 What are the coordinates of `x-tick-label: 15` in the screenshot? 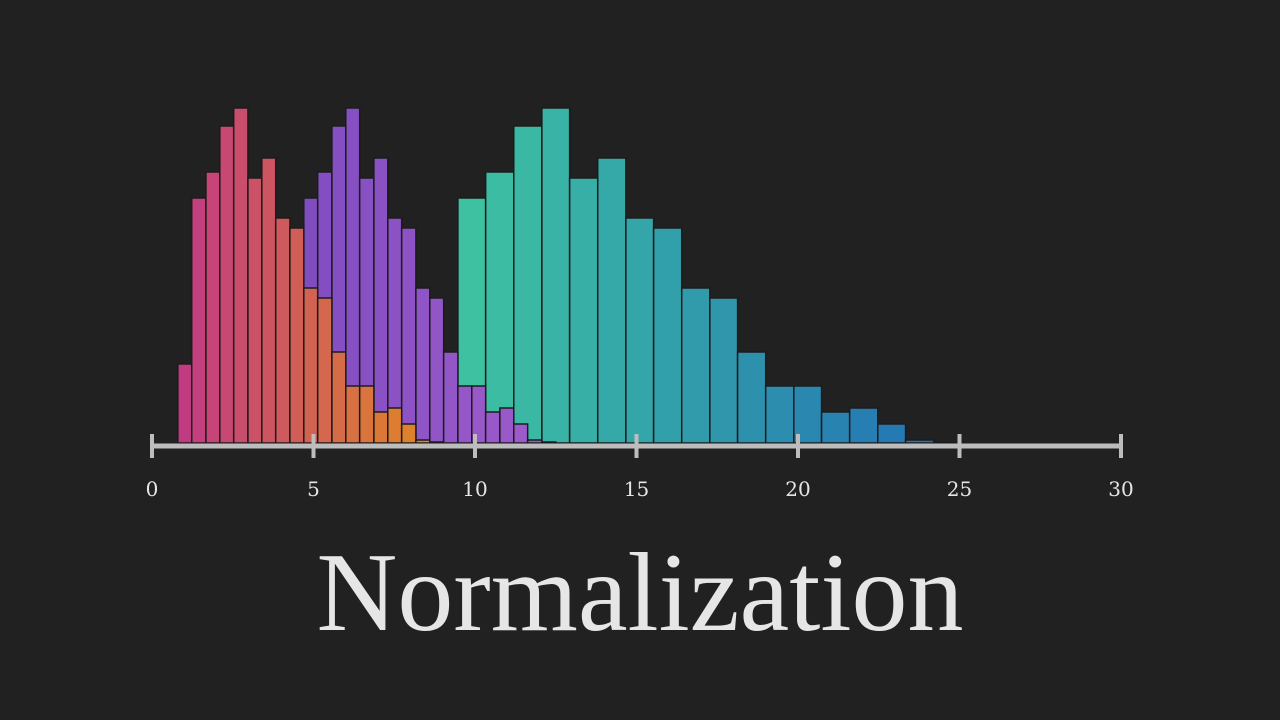 It's located at (636, 489).